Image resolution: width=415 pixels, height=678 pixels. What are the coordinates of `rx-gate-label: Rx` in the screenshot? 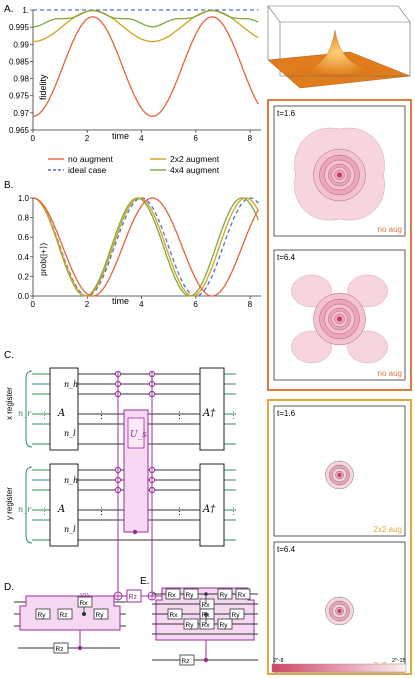 It's located at (84, 603).